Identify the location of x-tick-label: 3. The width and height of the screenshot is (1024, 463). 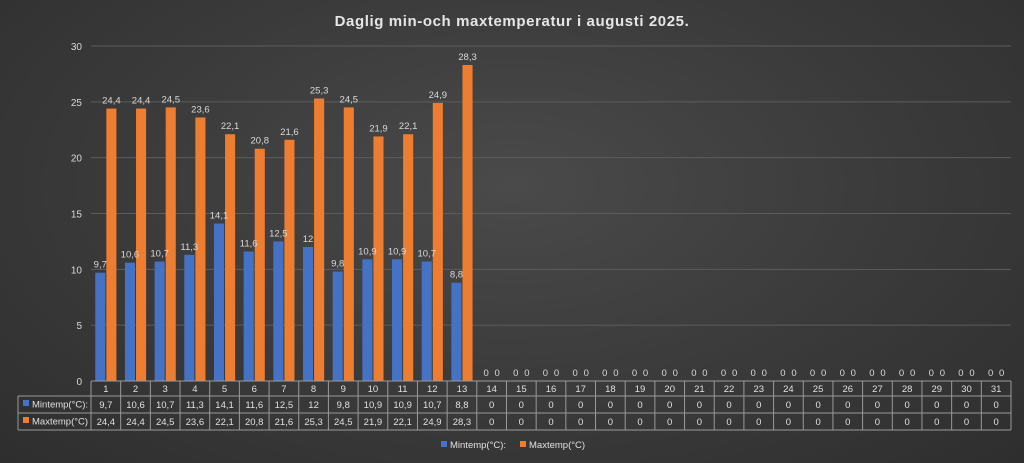
(165, 389).